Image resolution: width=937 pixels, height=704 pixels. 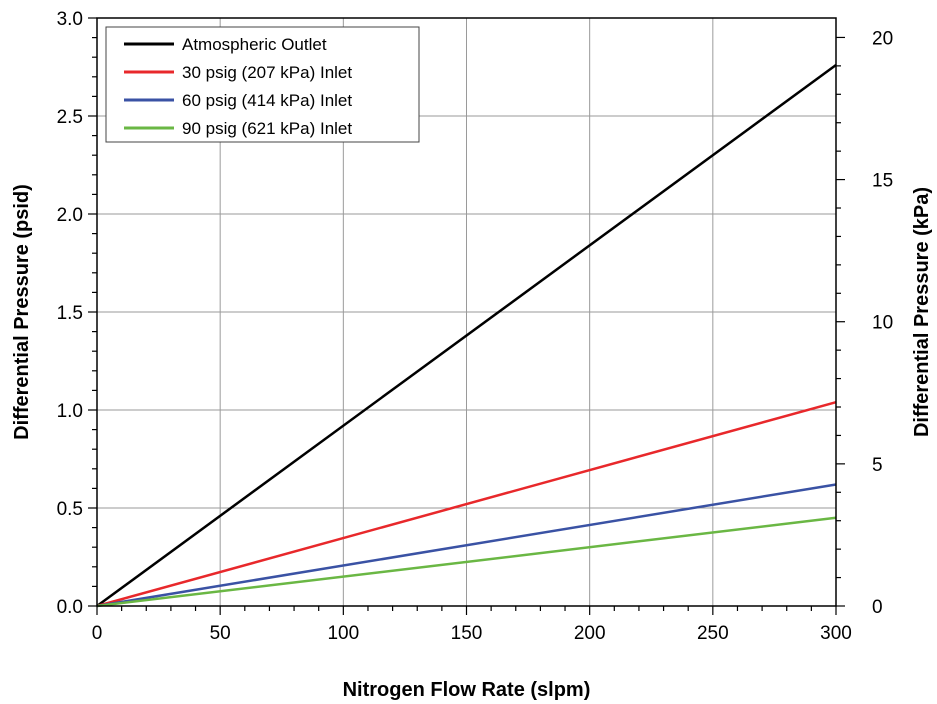 What do you see at coordinates (70, 509) in the screenshot?
I see `y-tick-label-left: 0.5` at bounding box center [70, 509].